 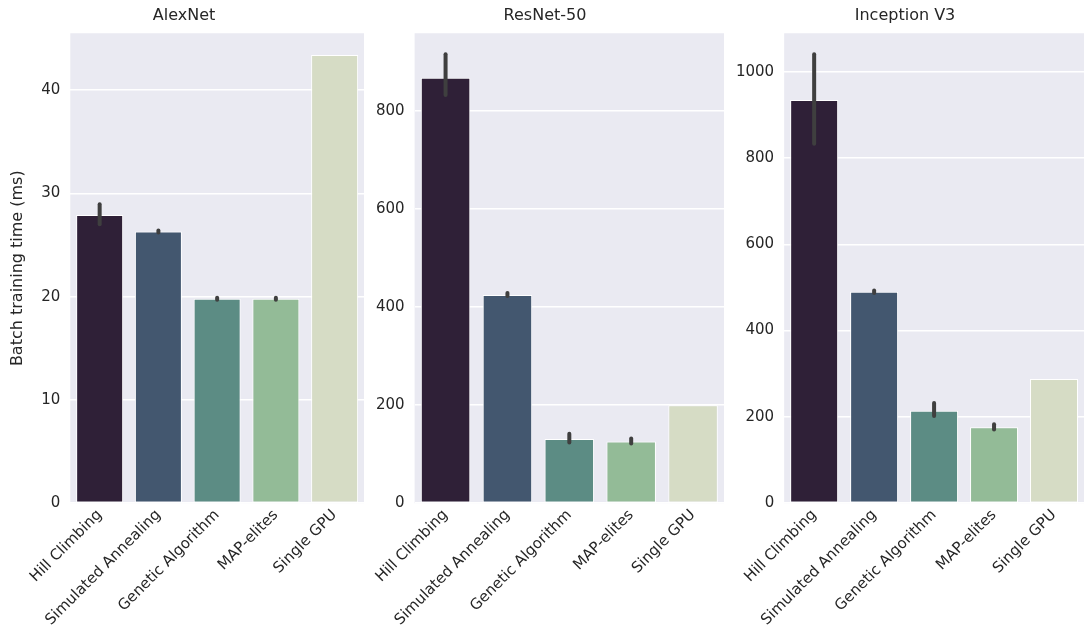 What do you see at coordinates (755, 70) in the screenshot?
I see `y-tick-label: 1000` at bounding box center [755, 70].